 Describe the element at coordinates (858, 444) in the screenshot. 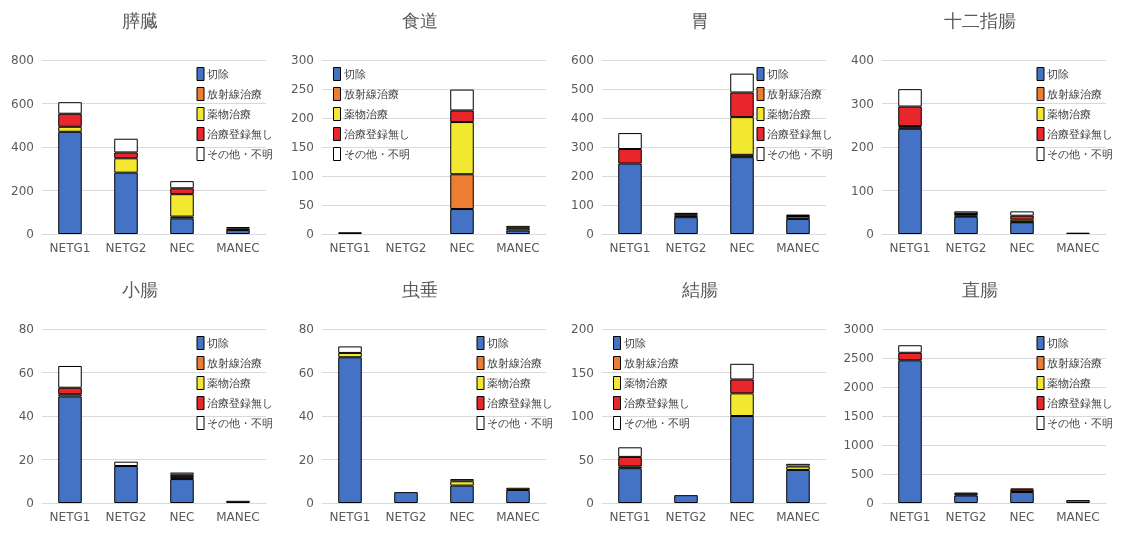

I see `y-tick-label: 1000` at that location.